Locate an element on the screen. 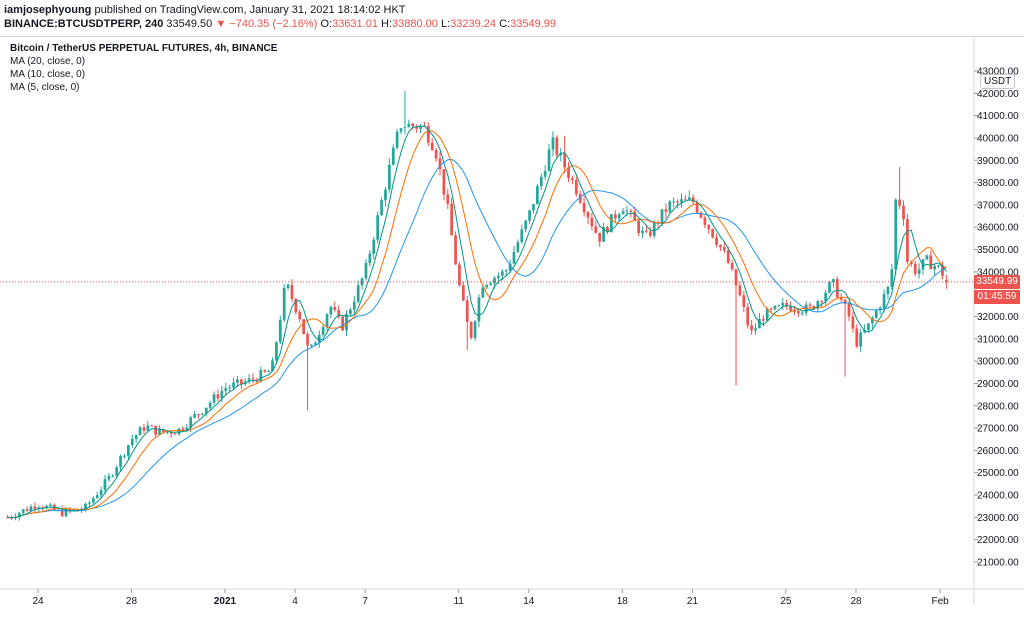  y-tick-label: 31000.00 is located at coordinates (998, 339).